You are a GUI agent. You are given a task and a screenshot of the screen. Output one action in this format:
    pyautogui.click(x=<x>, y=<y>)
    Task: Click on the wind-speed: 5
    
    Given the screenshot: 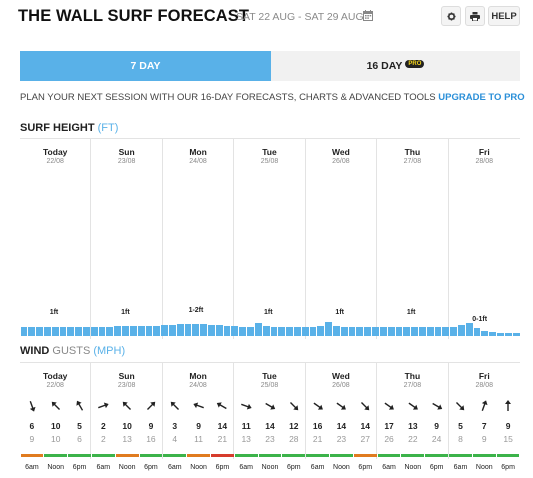 What is the action you would take?
    pyautogui.click(x=460, y=426)
    